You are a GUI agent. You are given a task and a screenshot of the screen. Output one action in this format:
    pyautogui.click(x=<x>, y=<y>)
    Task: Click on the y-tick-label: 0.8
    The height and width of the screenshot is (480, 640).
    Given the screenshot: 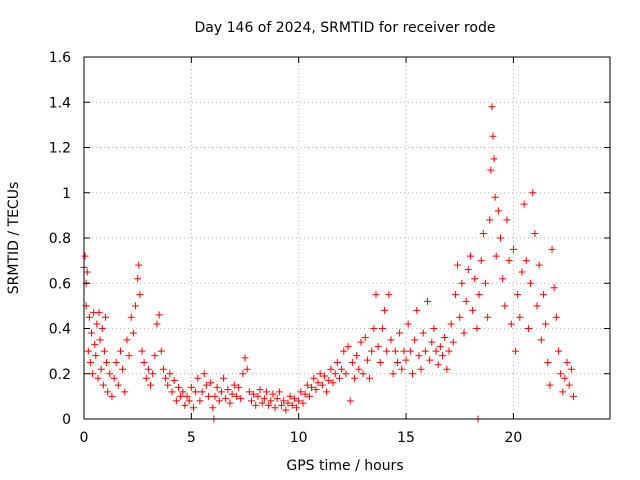 What is the action you would take?
    pyautogui.click(x=60, y=239)
    